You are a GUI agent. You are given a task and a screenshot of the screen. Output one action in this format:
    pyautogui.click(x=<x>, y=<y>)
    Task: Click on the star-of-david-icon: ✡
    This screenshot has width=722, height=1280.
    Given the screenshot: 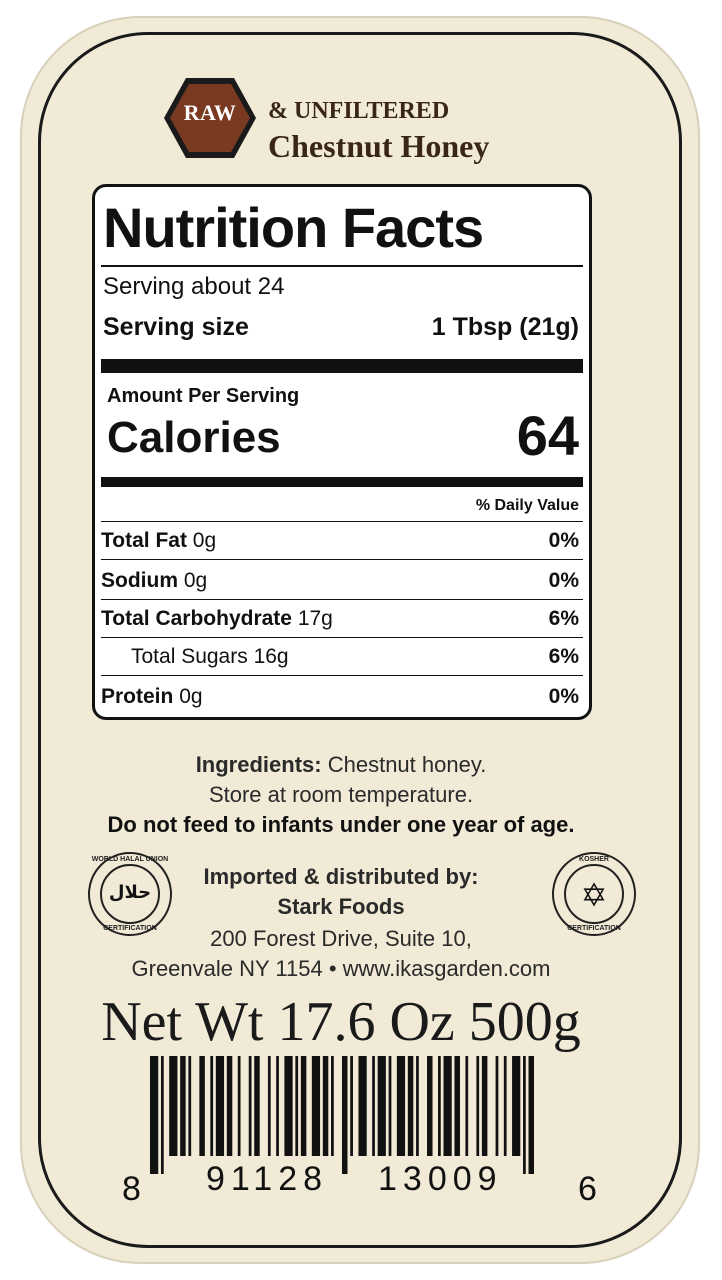 What is the action you would take?
    pyautogui.click(x=594, y=895)
    